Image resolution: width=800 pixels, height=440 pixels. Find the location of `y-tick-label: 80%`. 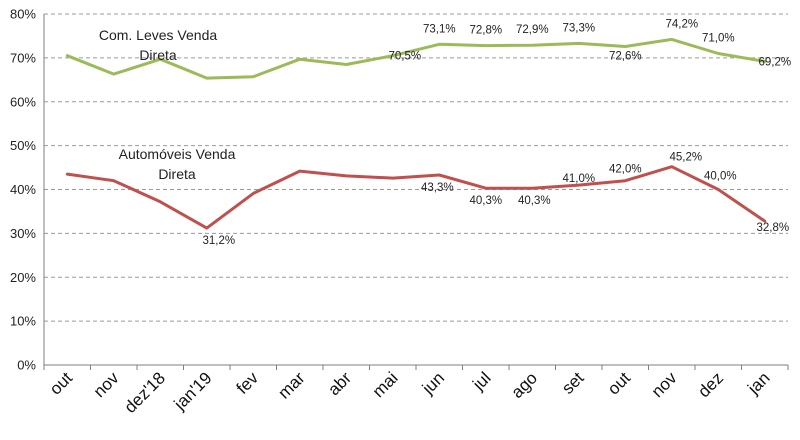

y-tick-label: 80% is located at coordinates (23, 14).